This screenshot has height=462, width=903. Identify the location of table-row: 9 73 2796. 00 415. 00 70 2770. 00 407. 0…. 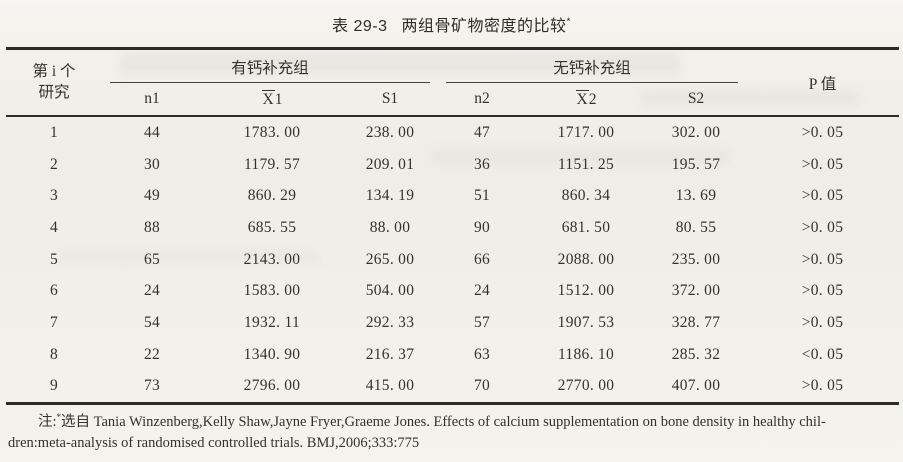
(452, 387).